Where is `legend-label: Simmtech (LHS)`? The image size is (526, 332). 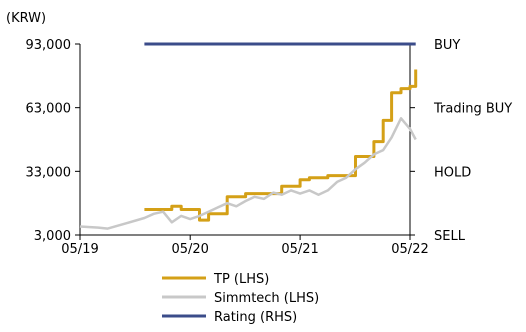
legend-label: Simmtech (LHS) is located at coordinates (266, 298).